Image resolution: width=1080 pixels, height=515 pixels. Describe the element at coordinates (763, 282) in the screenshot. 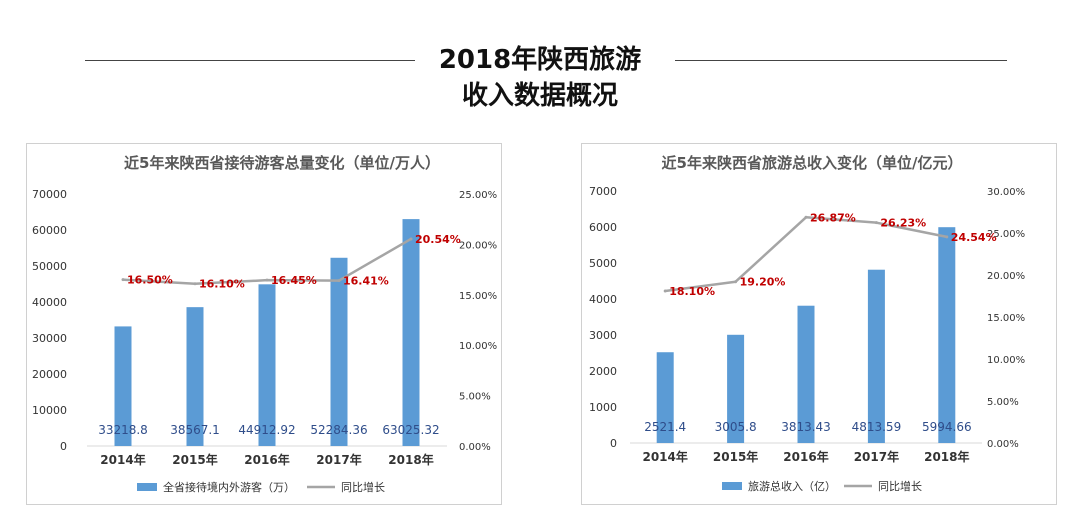

I see `growth-label: 19.20%` at that location.